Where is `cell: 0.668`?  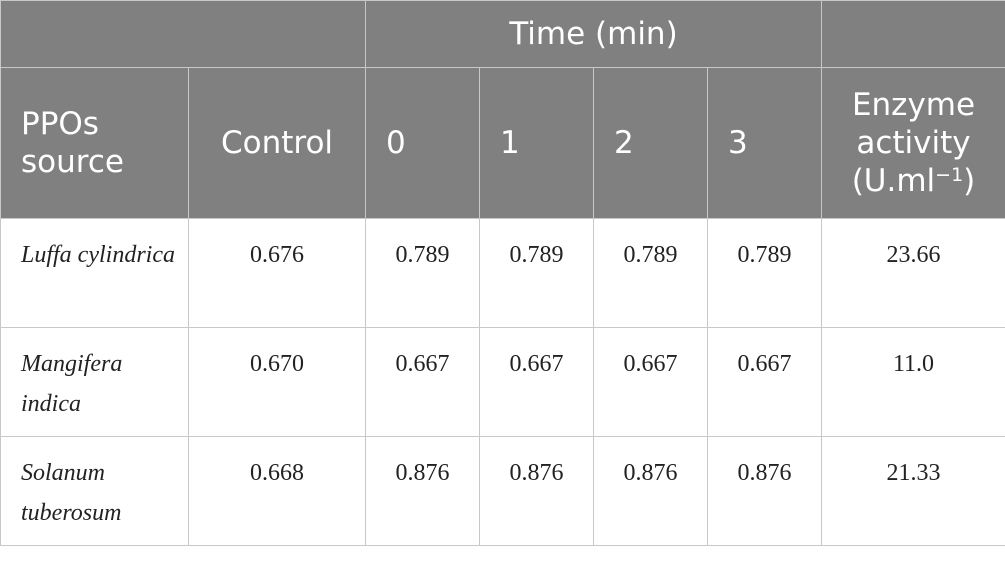 cell: 0.668 is located at coordinates (277, 491).